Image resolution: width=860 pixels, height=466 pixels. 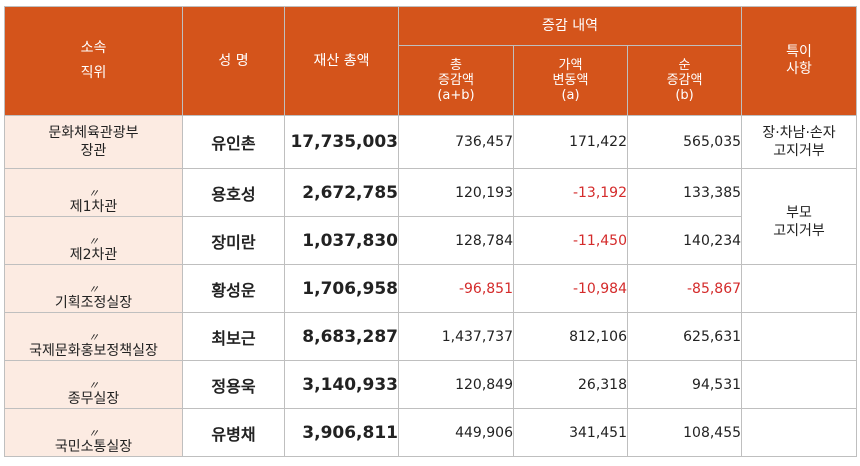 I want to click on total-cell: 1,706,958, so click(x=341, y=288).